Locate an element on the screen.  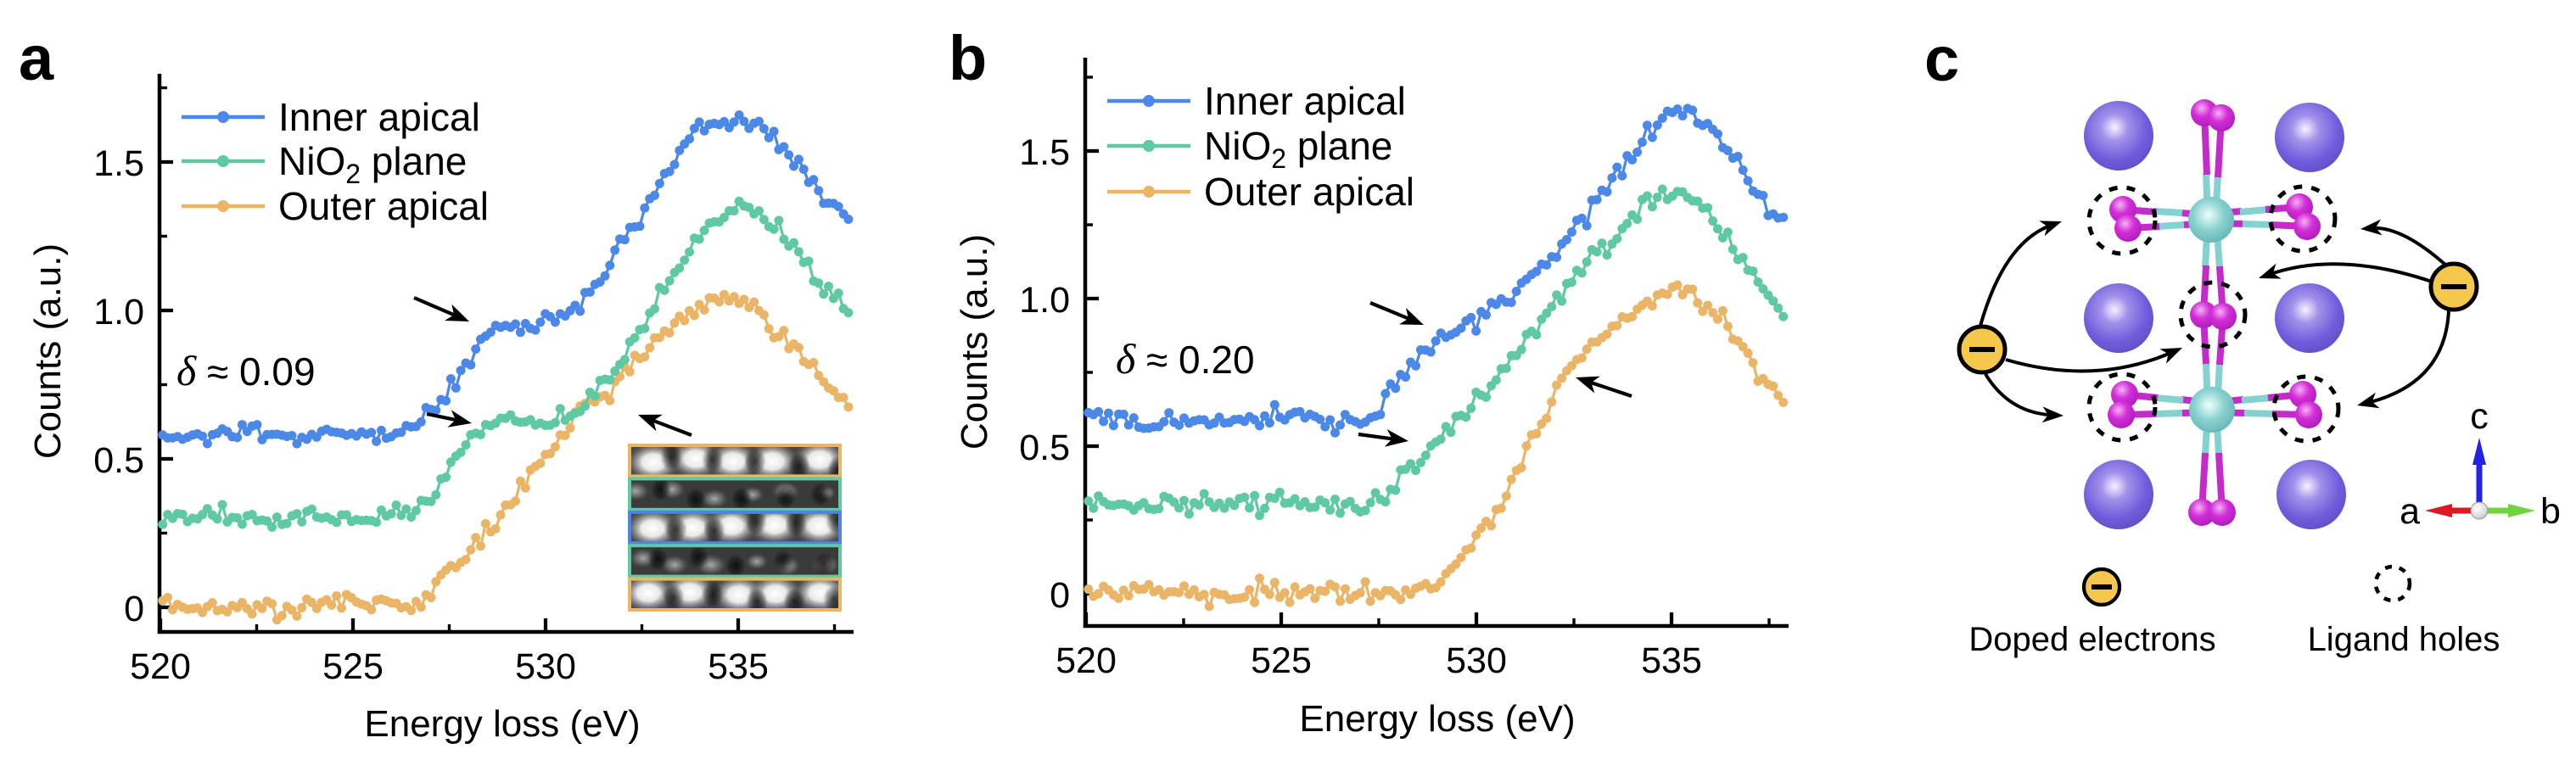
svg-text: Ligand holes is located at coordinates (2404, 639).